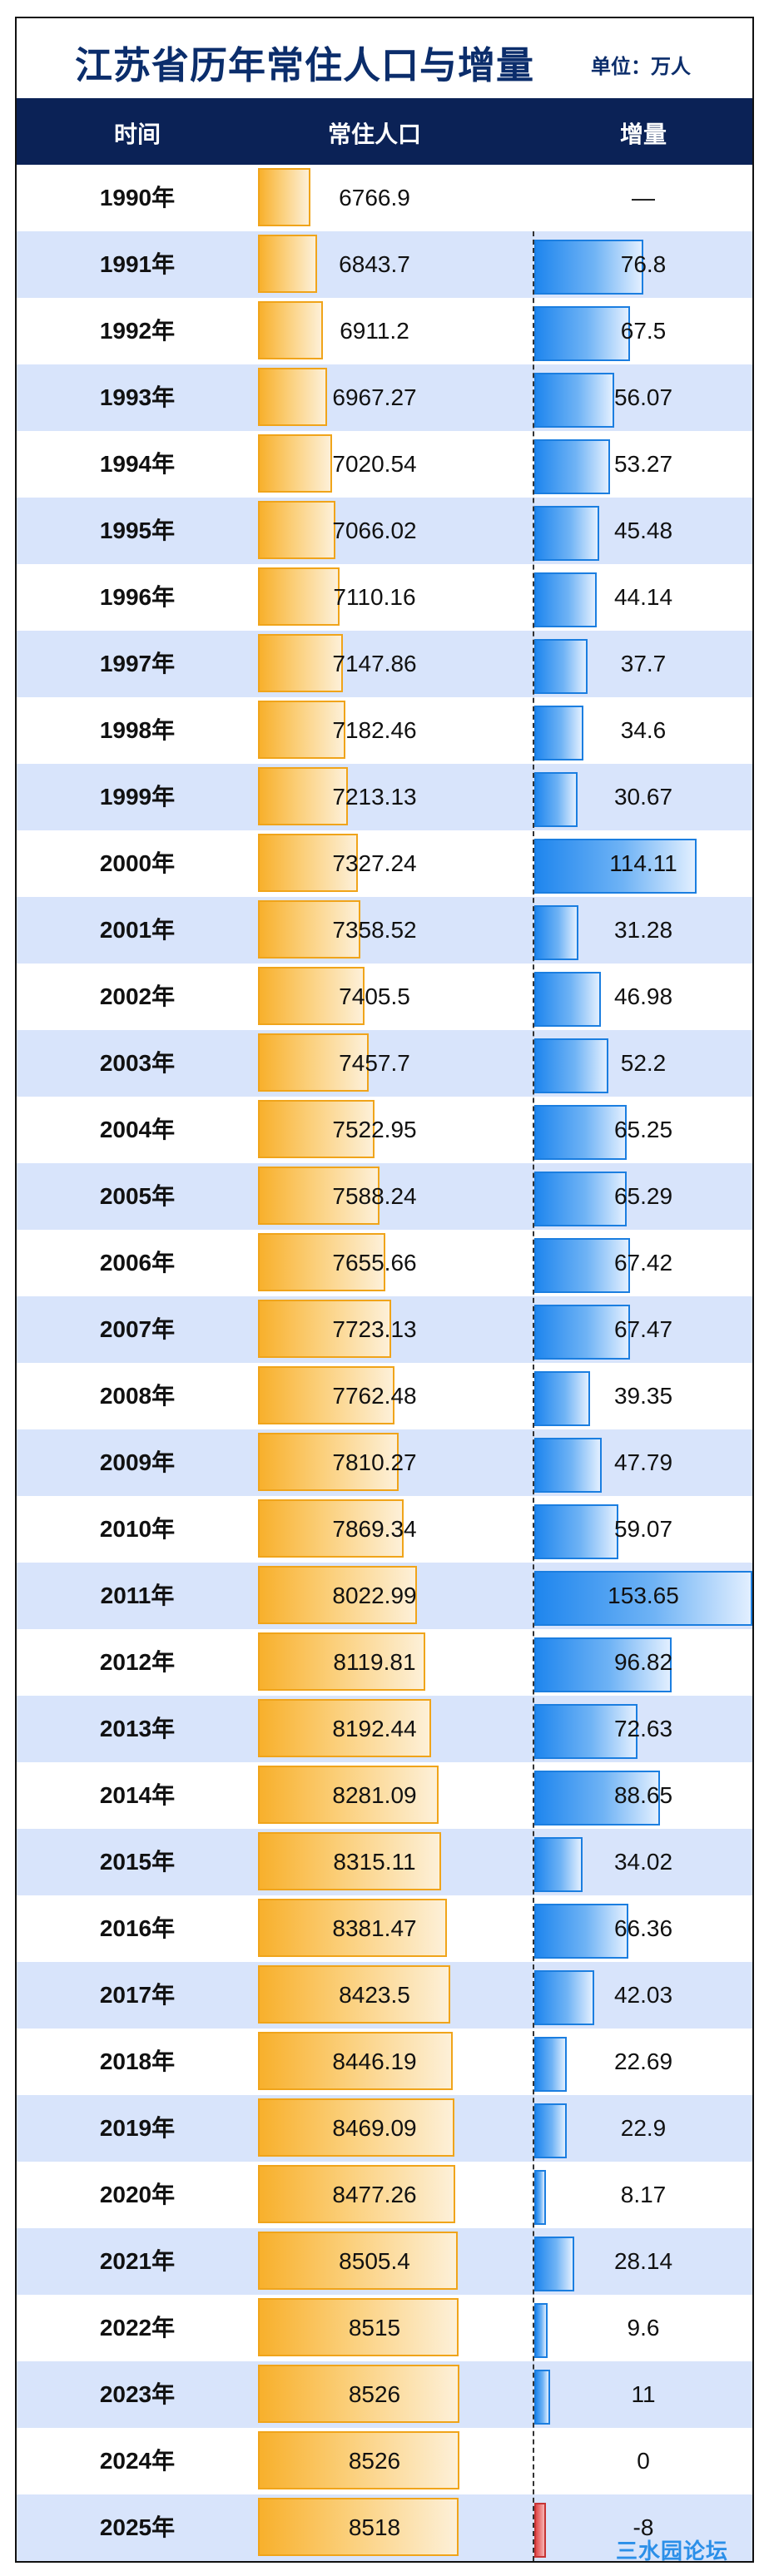 The width and height of the screenshot is (769, 2576). What do you see at coordinates (384, 398) in the screenshot?
I see `table-row: 1993年 6967.27 56.07` at bounding box center [384, 398].